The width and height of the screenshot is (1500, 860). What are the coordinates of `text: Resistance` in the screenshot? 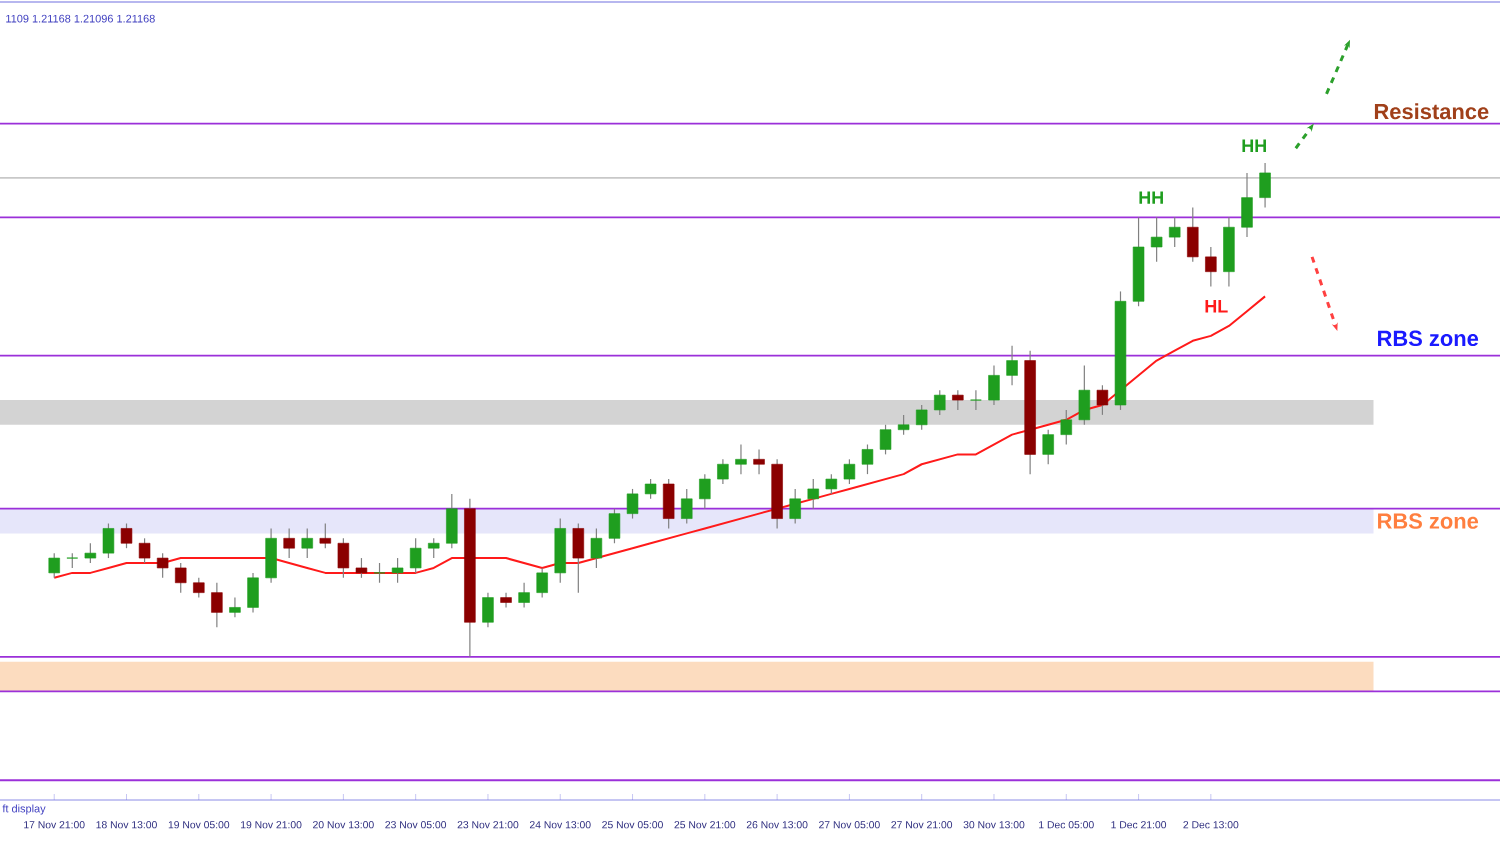 It's located at (1431, 111).